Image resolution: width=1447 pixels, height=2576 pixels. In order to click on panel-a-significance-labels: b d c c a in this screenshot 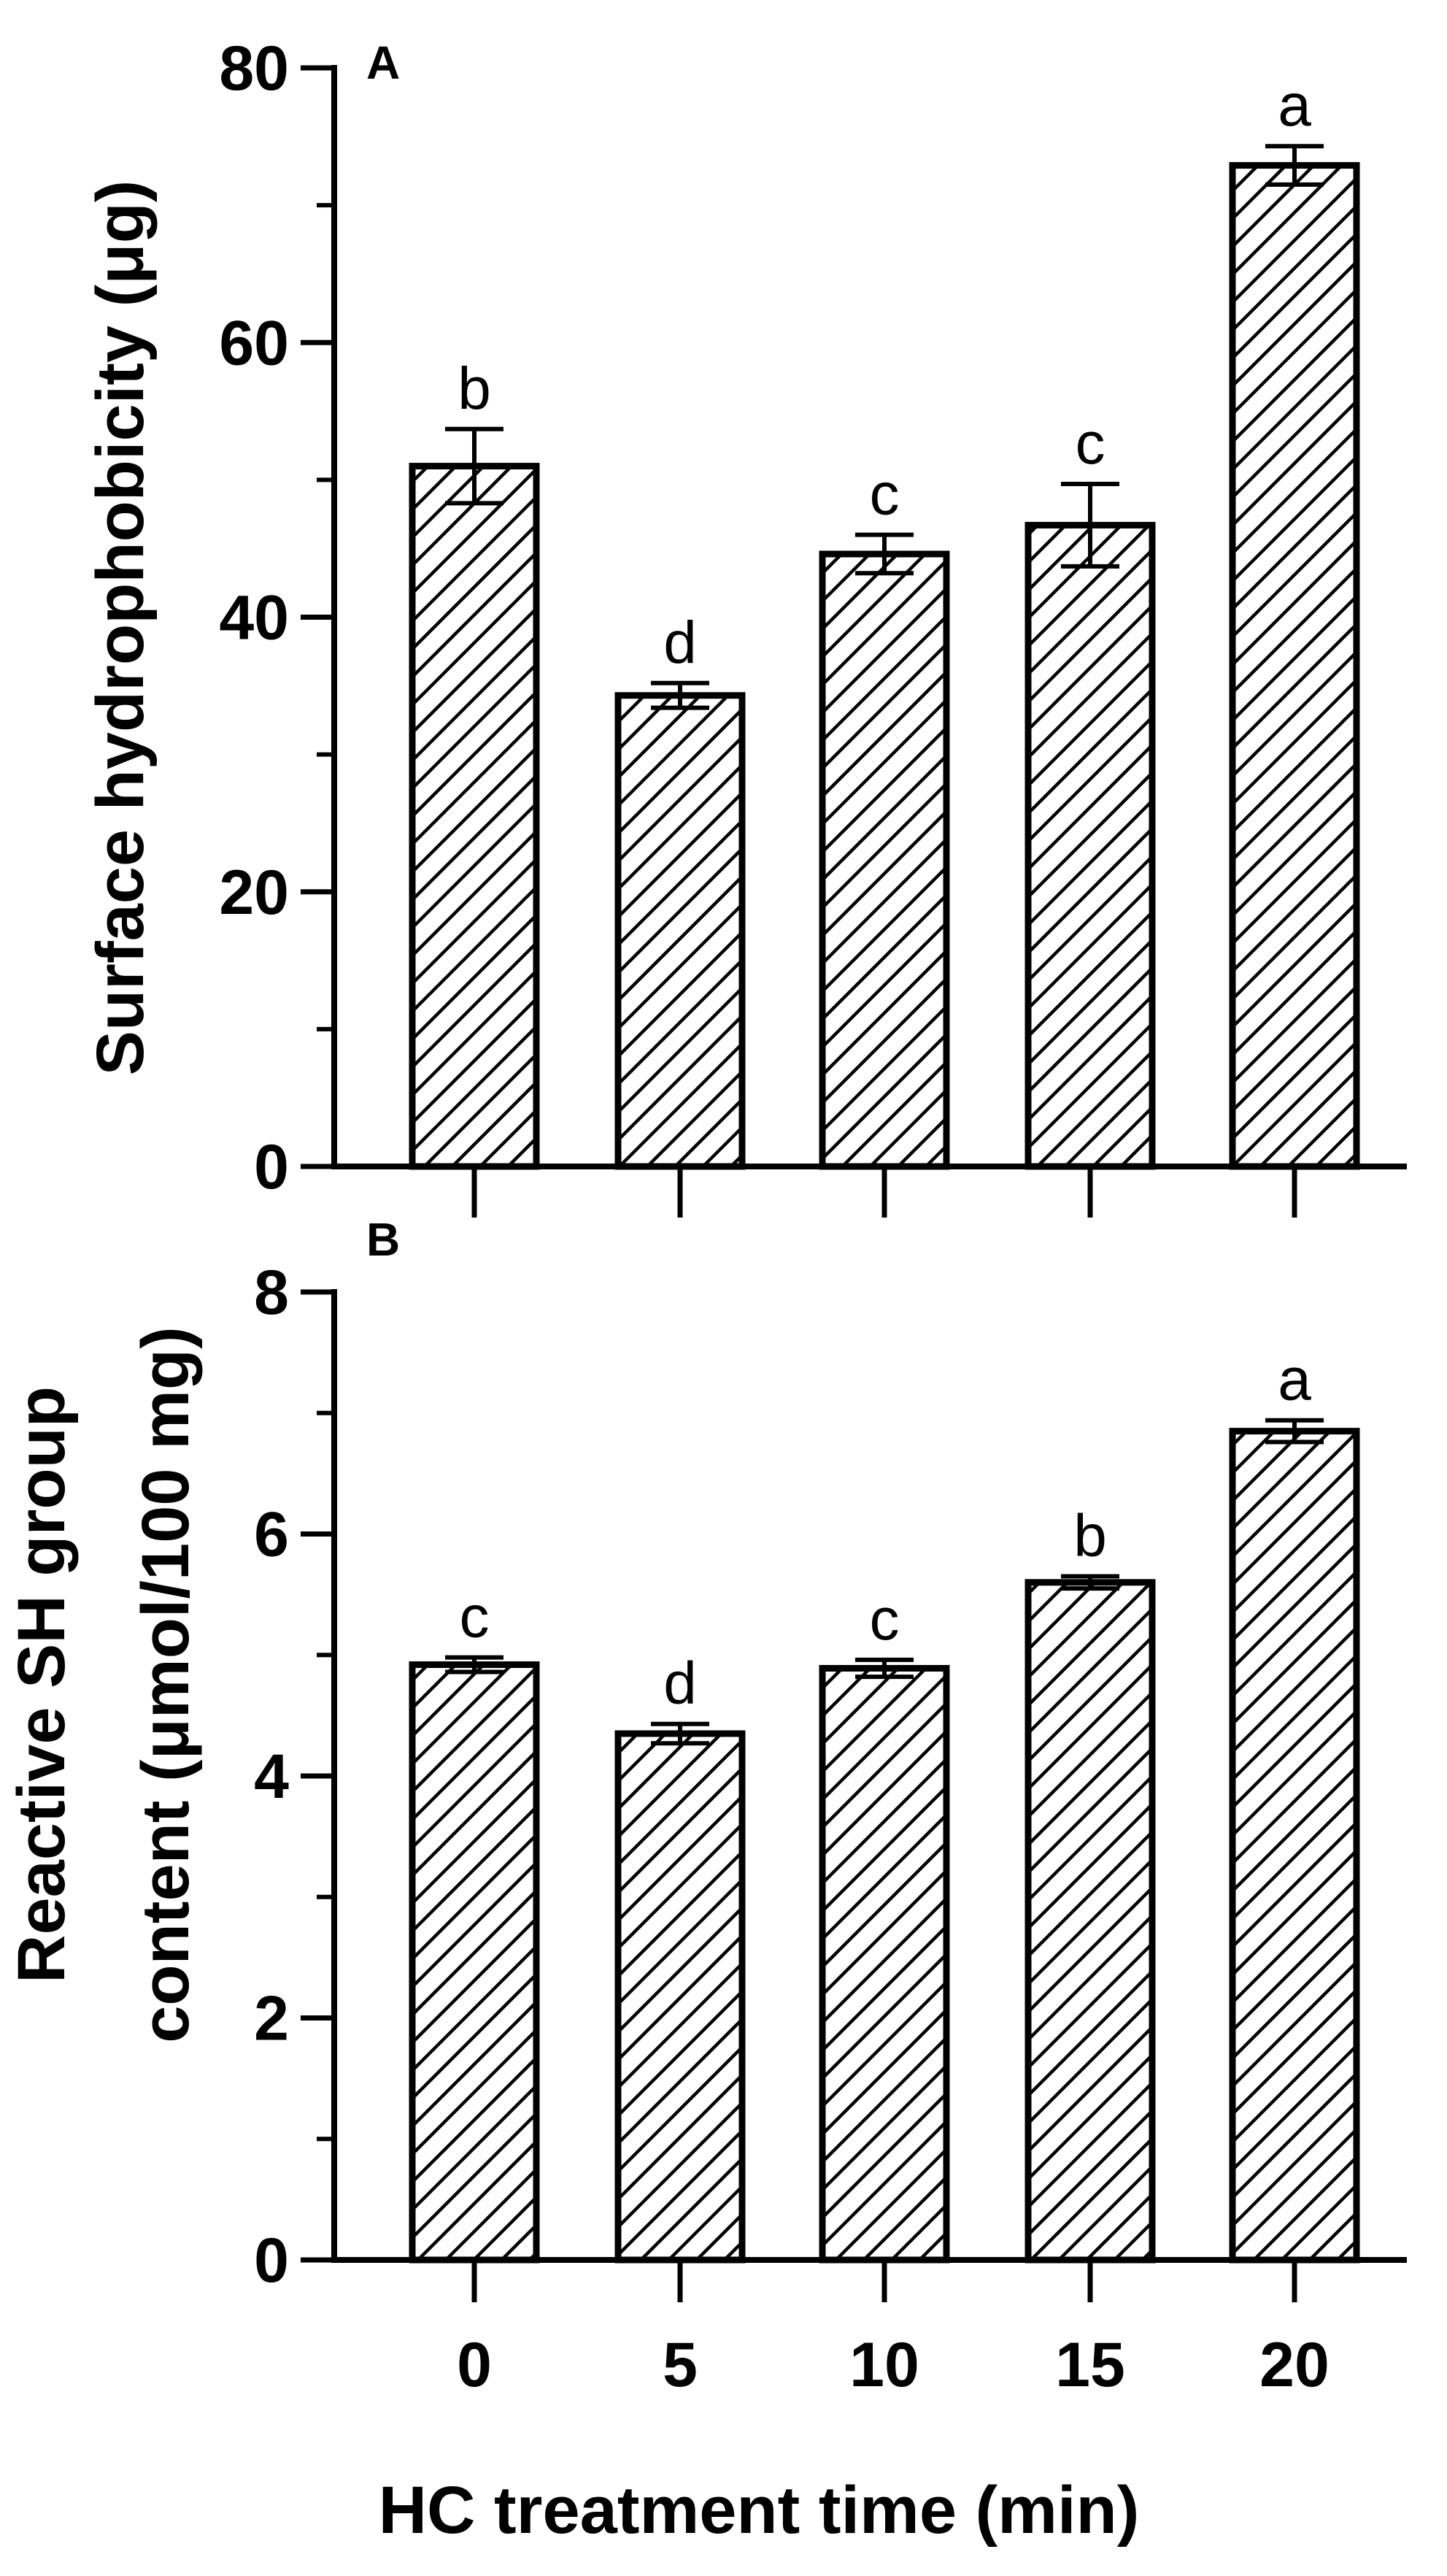, I will do `click(885, 374)`.